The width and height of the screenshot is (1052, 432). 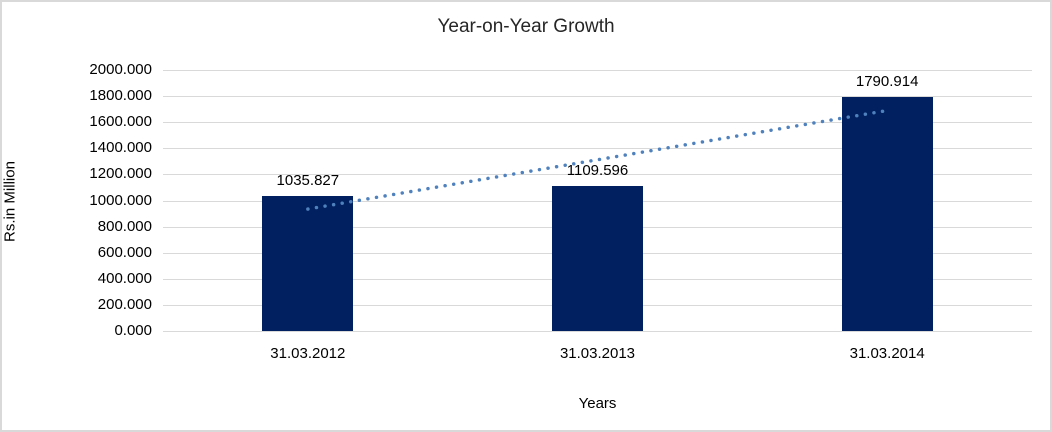 What do you see at coordinates (133, 330) in the screenshot?
I see `y-tick-label: 0.000` at bounding box center [133, 330].